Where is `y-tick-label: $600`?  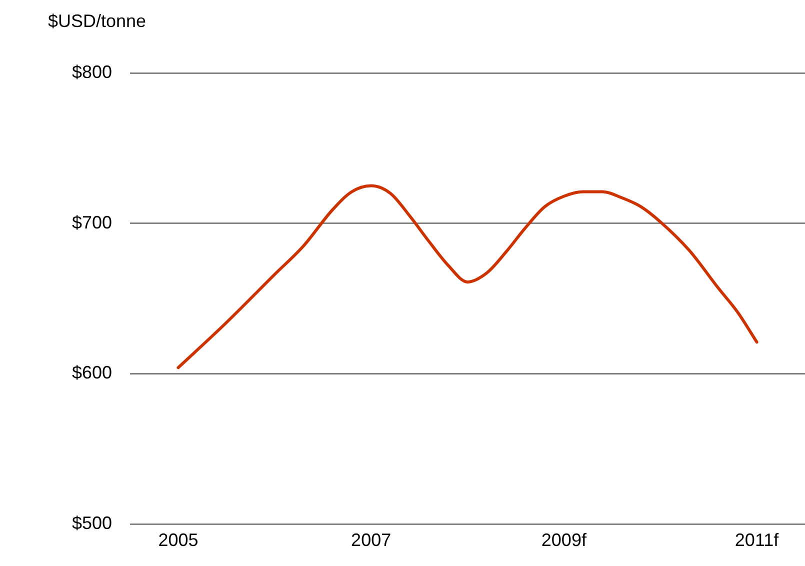
y-tick-label: $600 is located at coordinates (92, 372).